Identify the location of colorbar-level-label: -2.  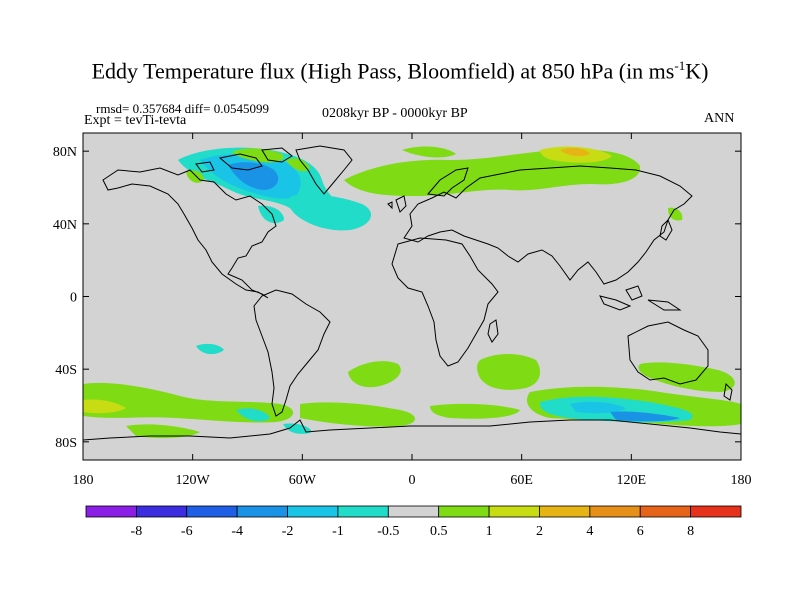
(288, 531).